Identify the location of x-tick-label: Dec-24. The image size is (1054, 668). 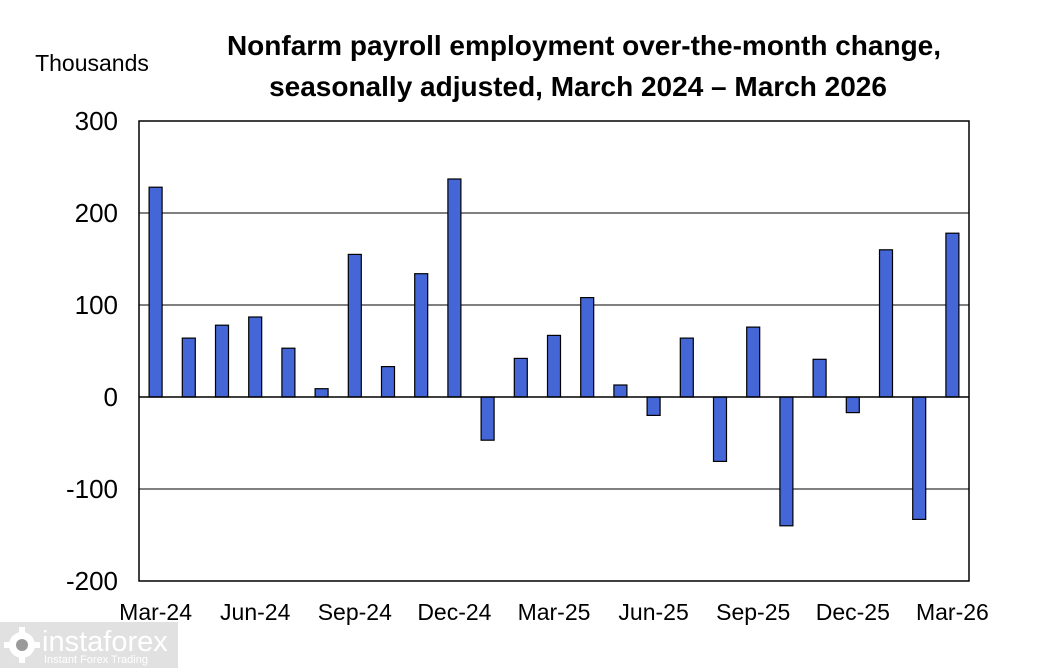
(454, 612).